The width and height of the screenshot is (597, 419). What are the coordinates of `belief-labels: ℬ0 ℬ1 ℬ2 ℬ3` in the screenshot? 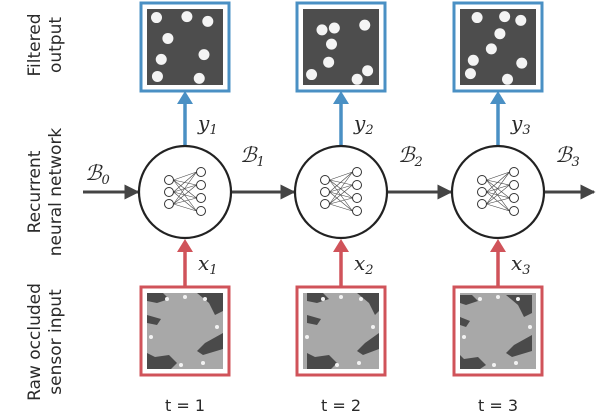 It's located at (332, 165).